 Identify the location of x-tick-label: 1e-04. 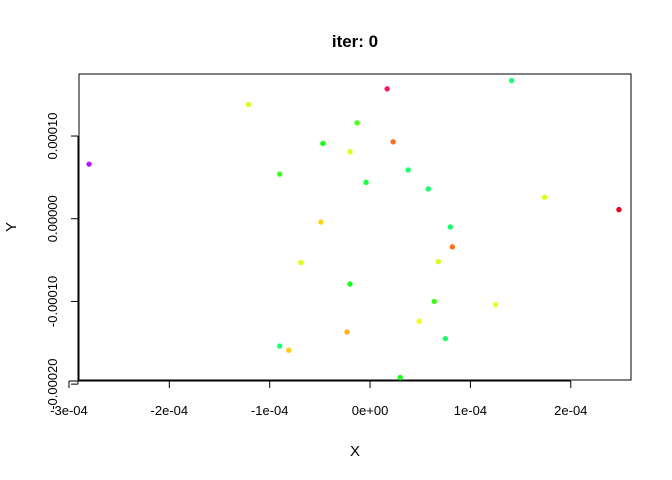
(470, 410).